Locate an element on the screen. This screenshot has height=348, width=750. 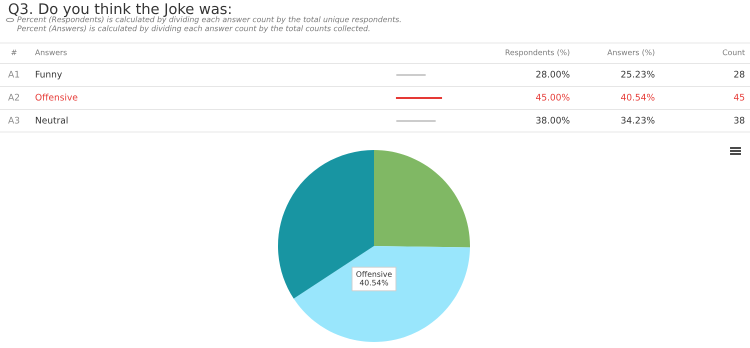
text: A2 is located at coordinates (14, 97).